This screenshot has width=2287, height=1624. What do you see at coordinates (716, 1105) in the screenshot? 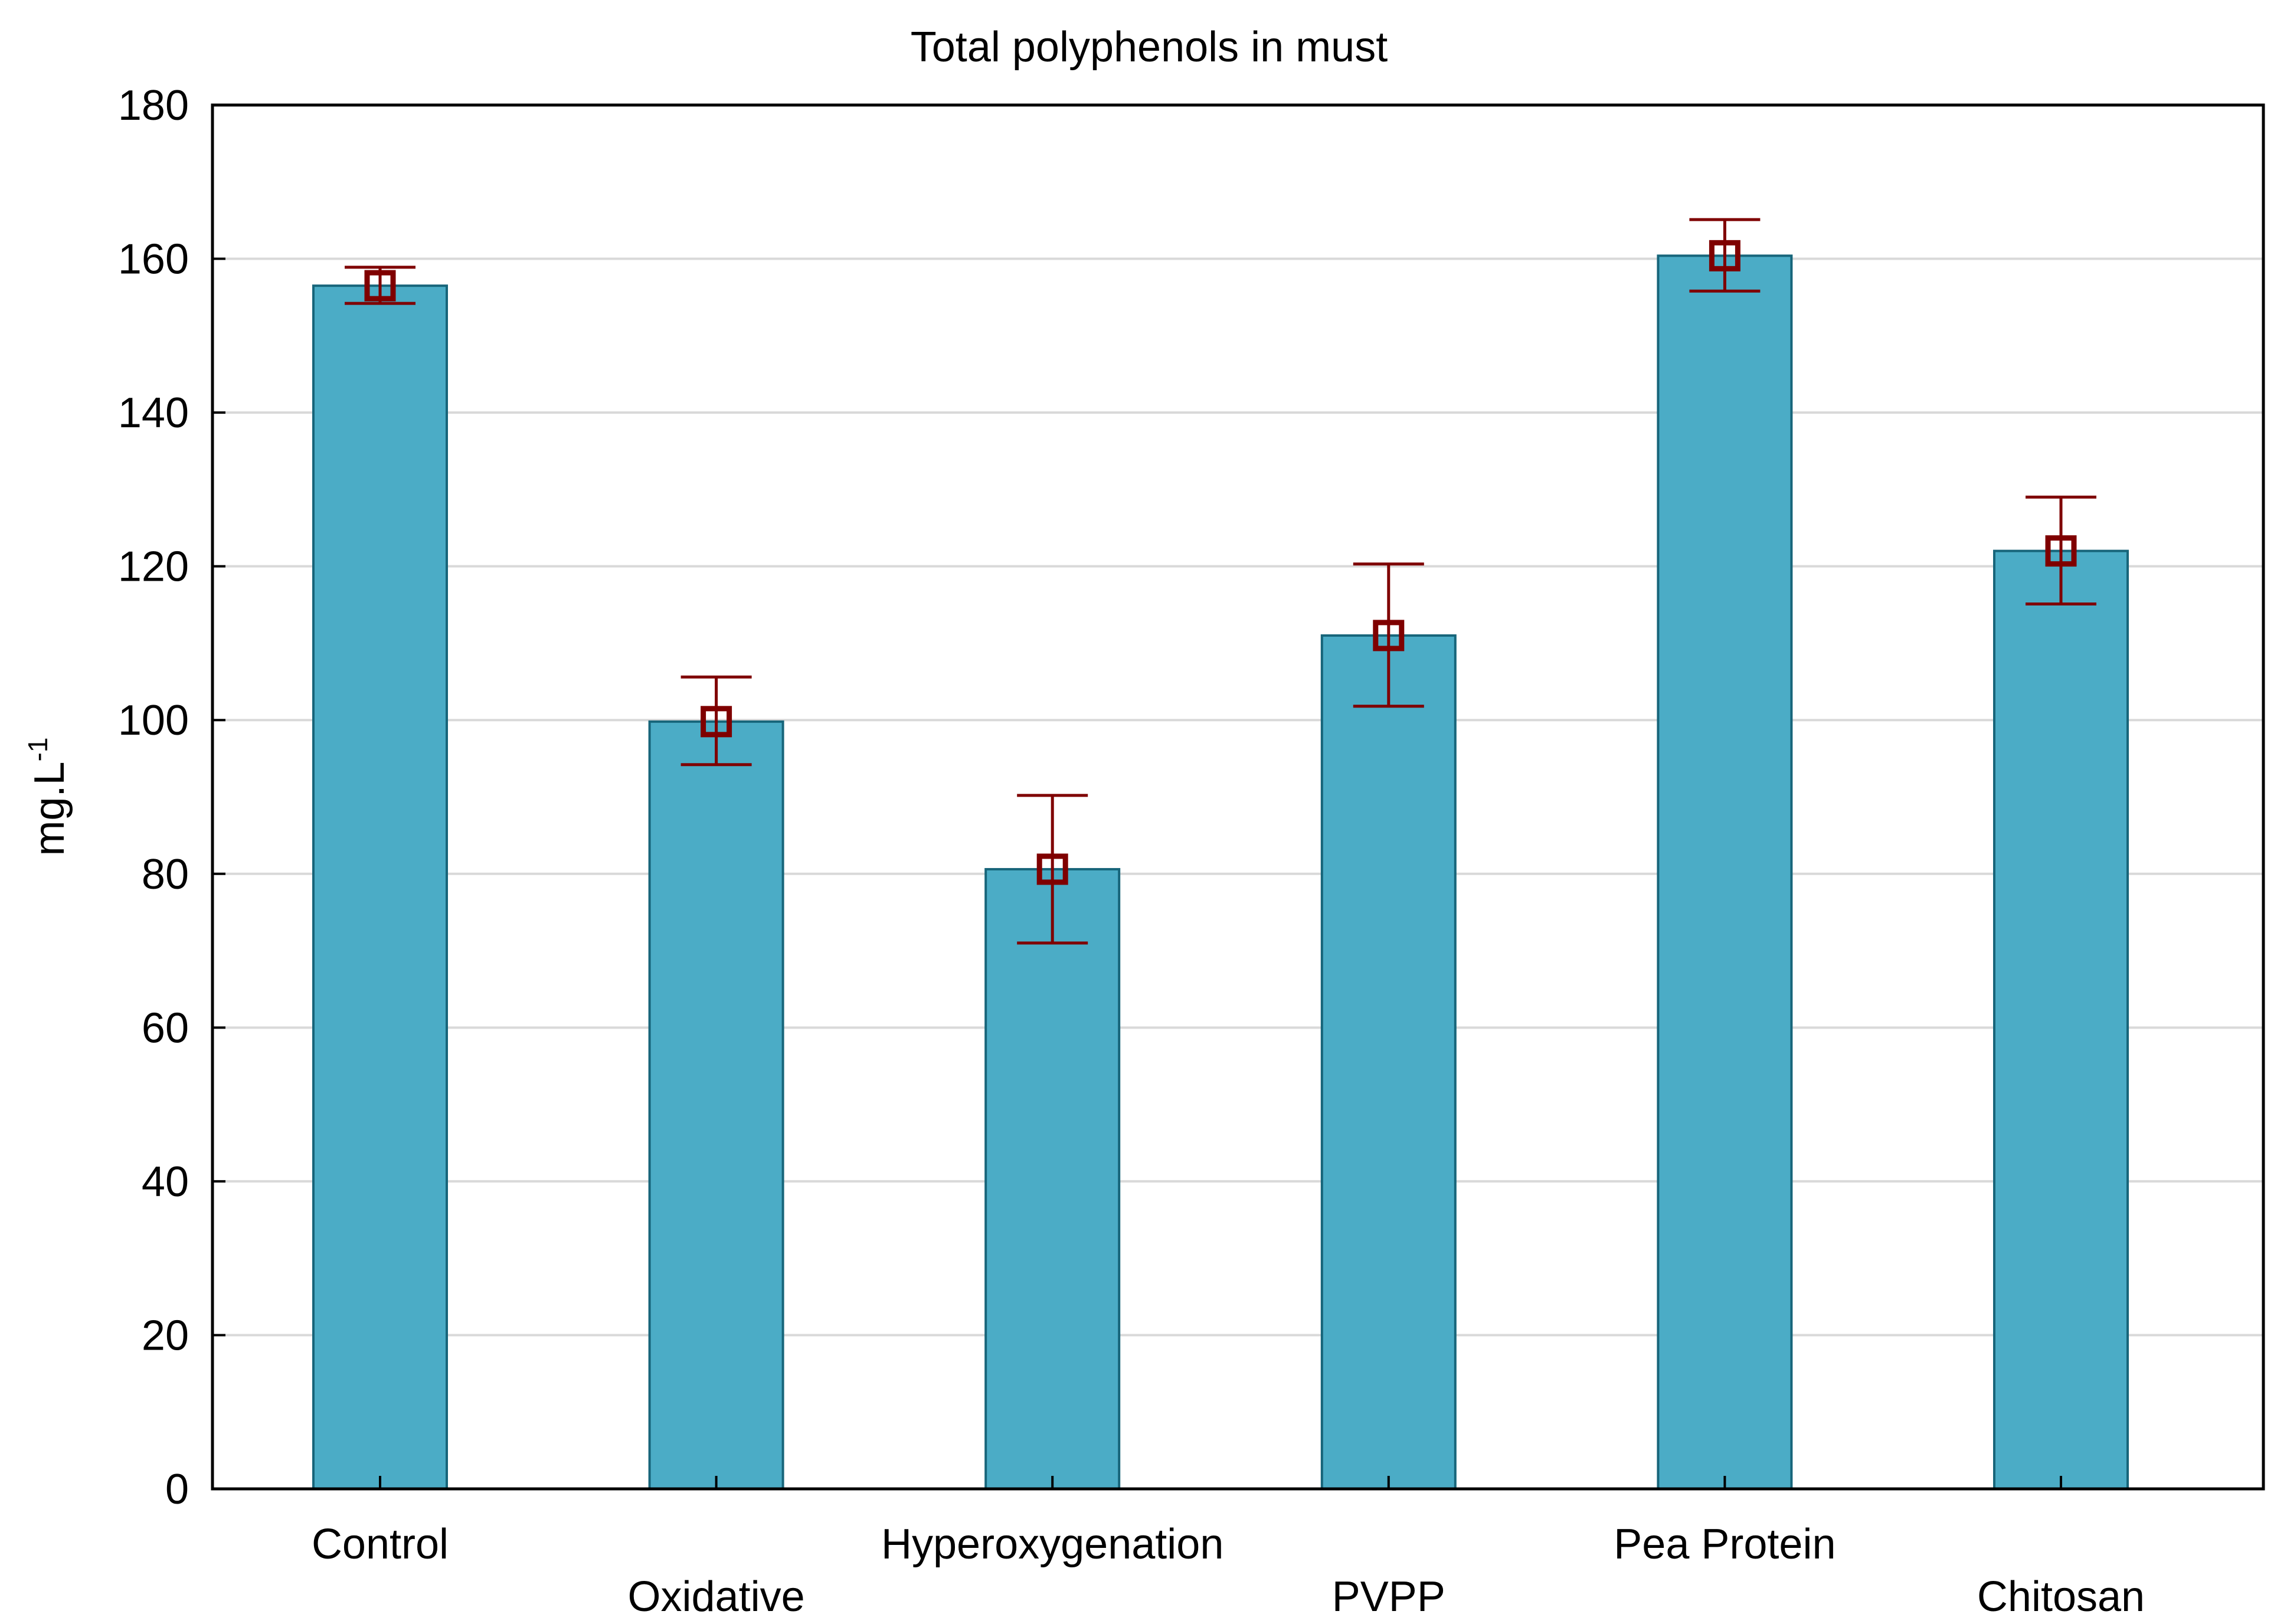
I see `bar-oxidative` at bounding box center [716, 1105].